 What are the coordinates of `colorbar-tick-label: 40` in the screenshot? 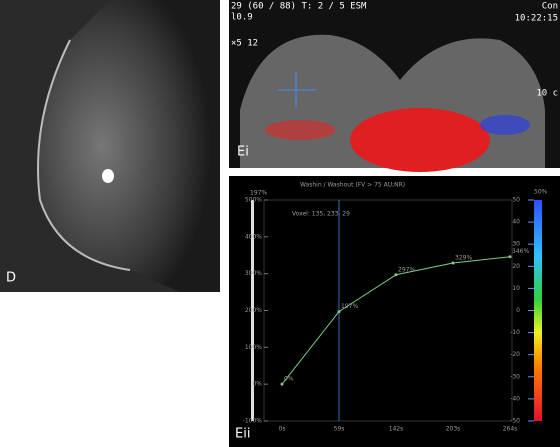 It's located at (516, 222).